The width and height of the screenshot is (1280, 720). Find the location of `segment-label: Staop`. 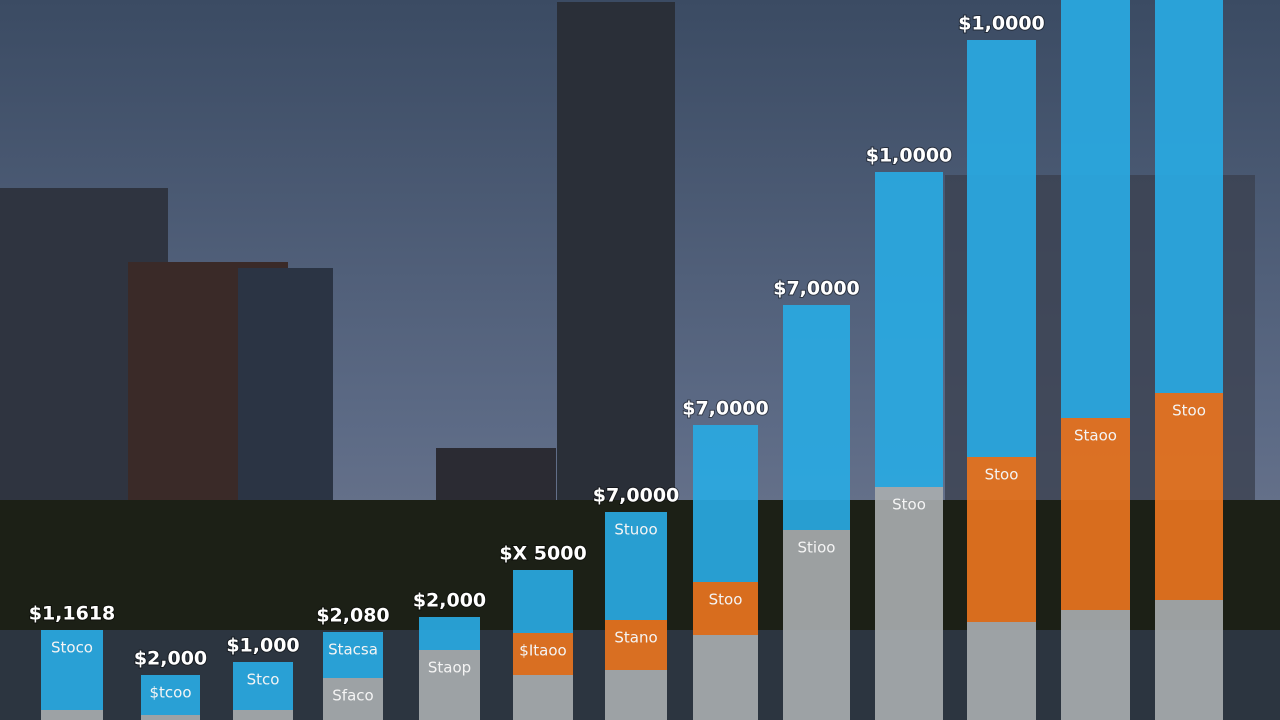

segment-label: Staop is located at coordinates (449, 668).